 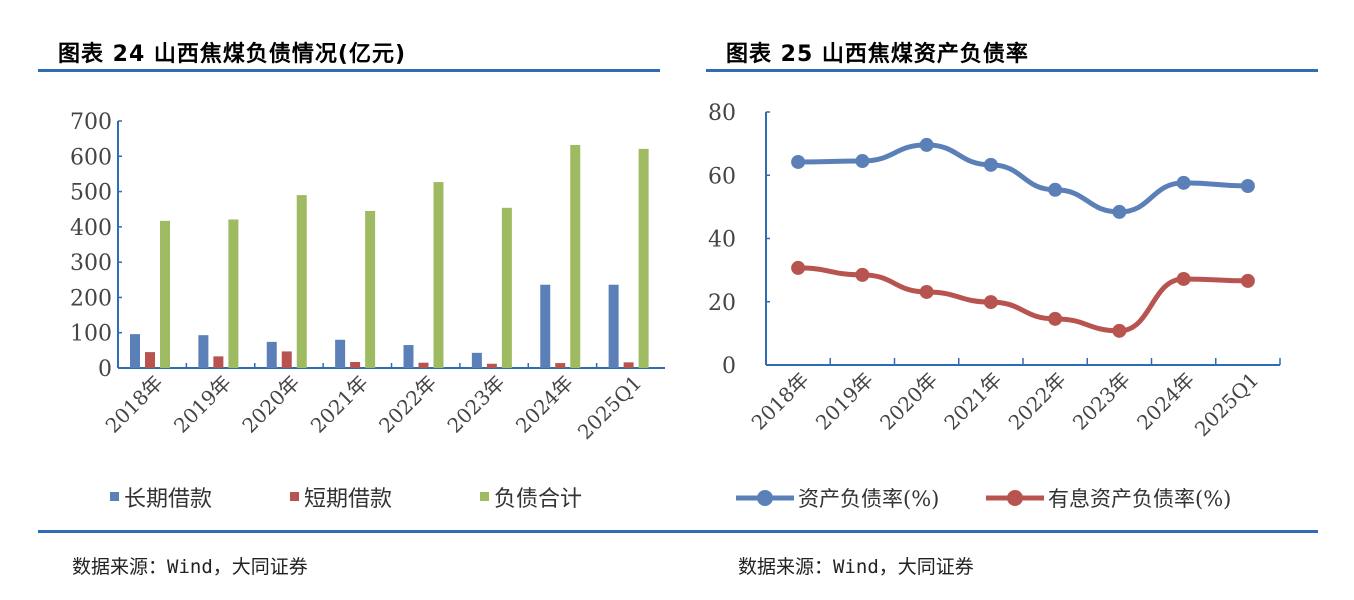 What do you see at coordinates (856, 567) in the screenshot?
I see `right-source: 数据来源：Wind，大同证券` at bounding box center [856, 567].